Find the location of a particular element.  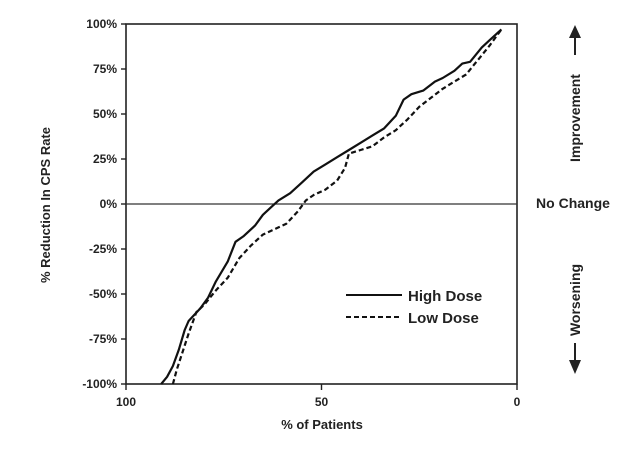

y-tick-label: 50% is located at coordinates (105, 114).